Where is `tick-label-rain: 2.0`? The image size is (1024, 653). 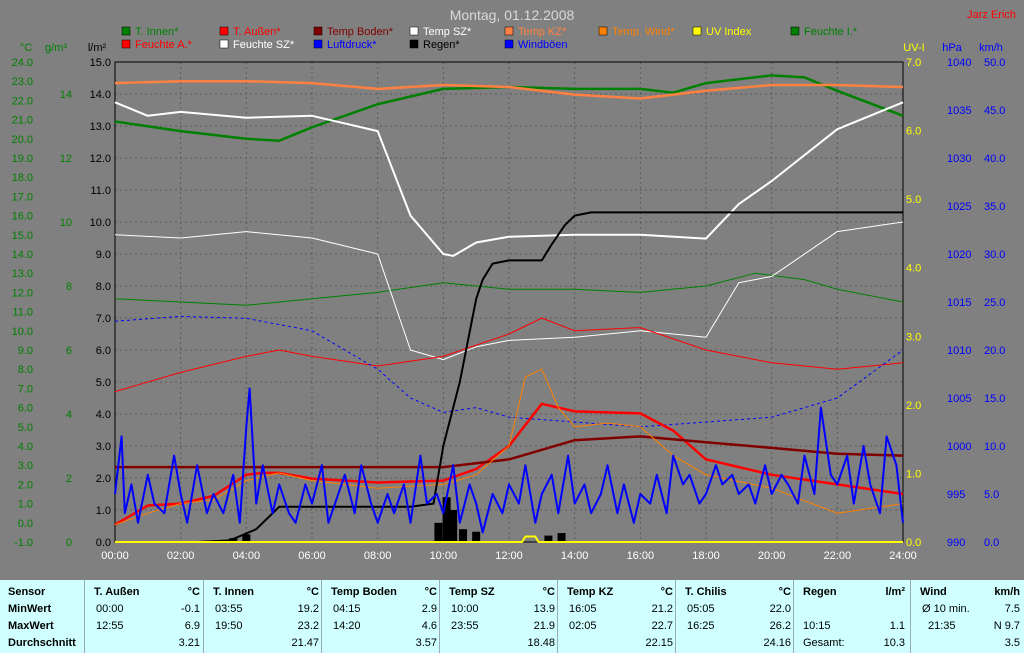
tick-label-rain: 2.0 is located at coordinates (103, 479).